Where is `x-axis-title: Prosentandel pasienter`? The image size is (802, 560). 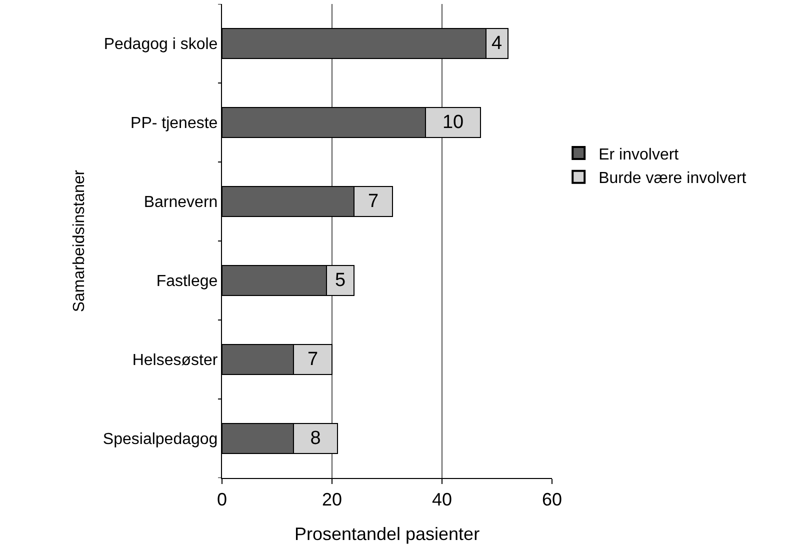 x-axis-title: Prosentandel pasienter is located at coordinates (387, 534).